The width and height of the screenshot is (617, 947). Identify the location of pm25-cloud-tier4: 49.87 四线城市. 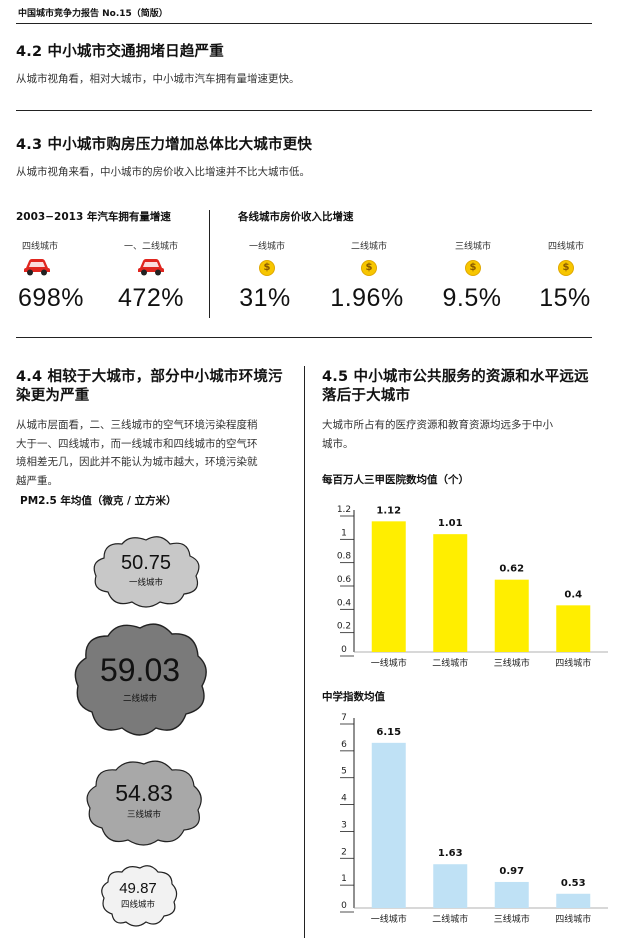
(138, 897).